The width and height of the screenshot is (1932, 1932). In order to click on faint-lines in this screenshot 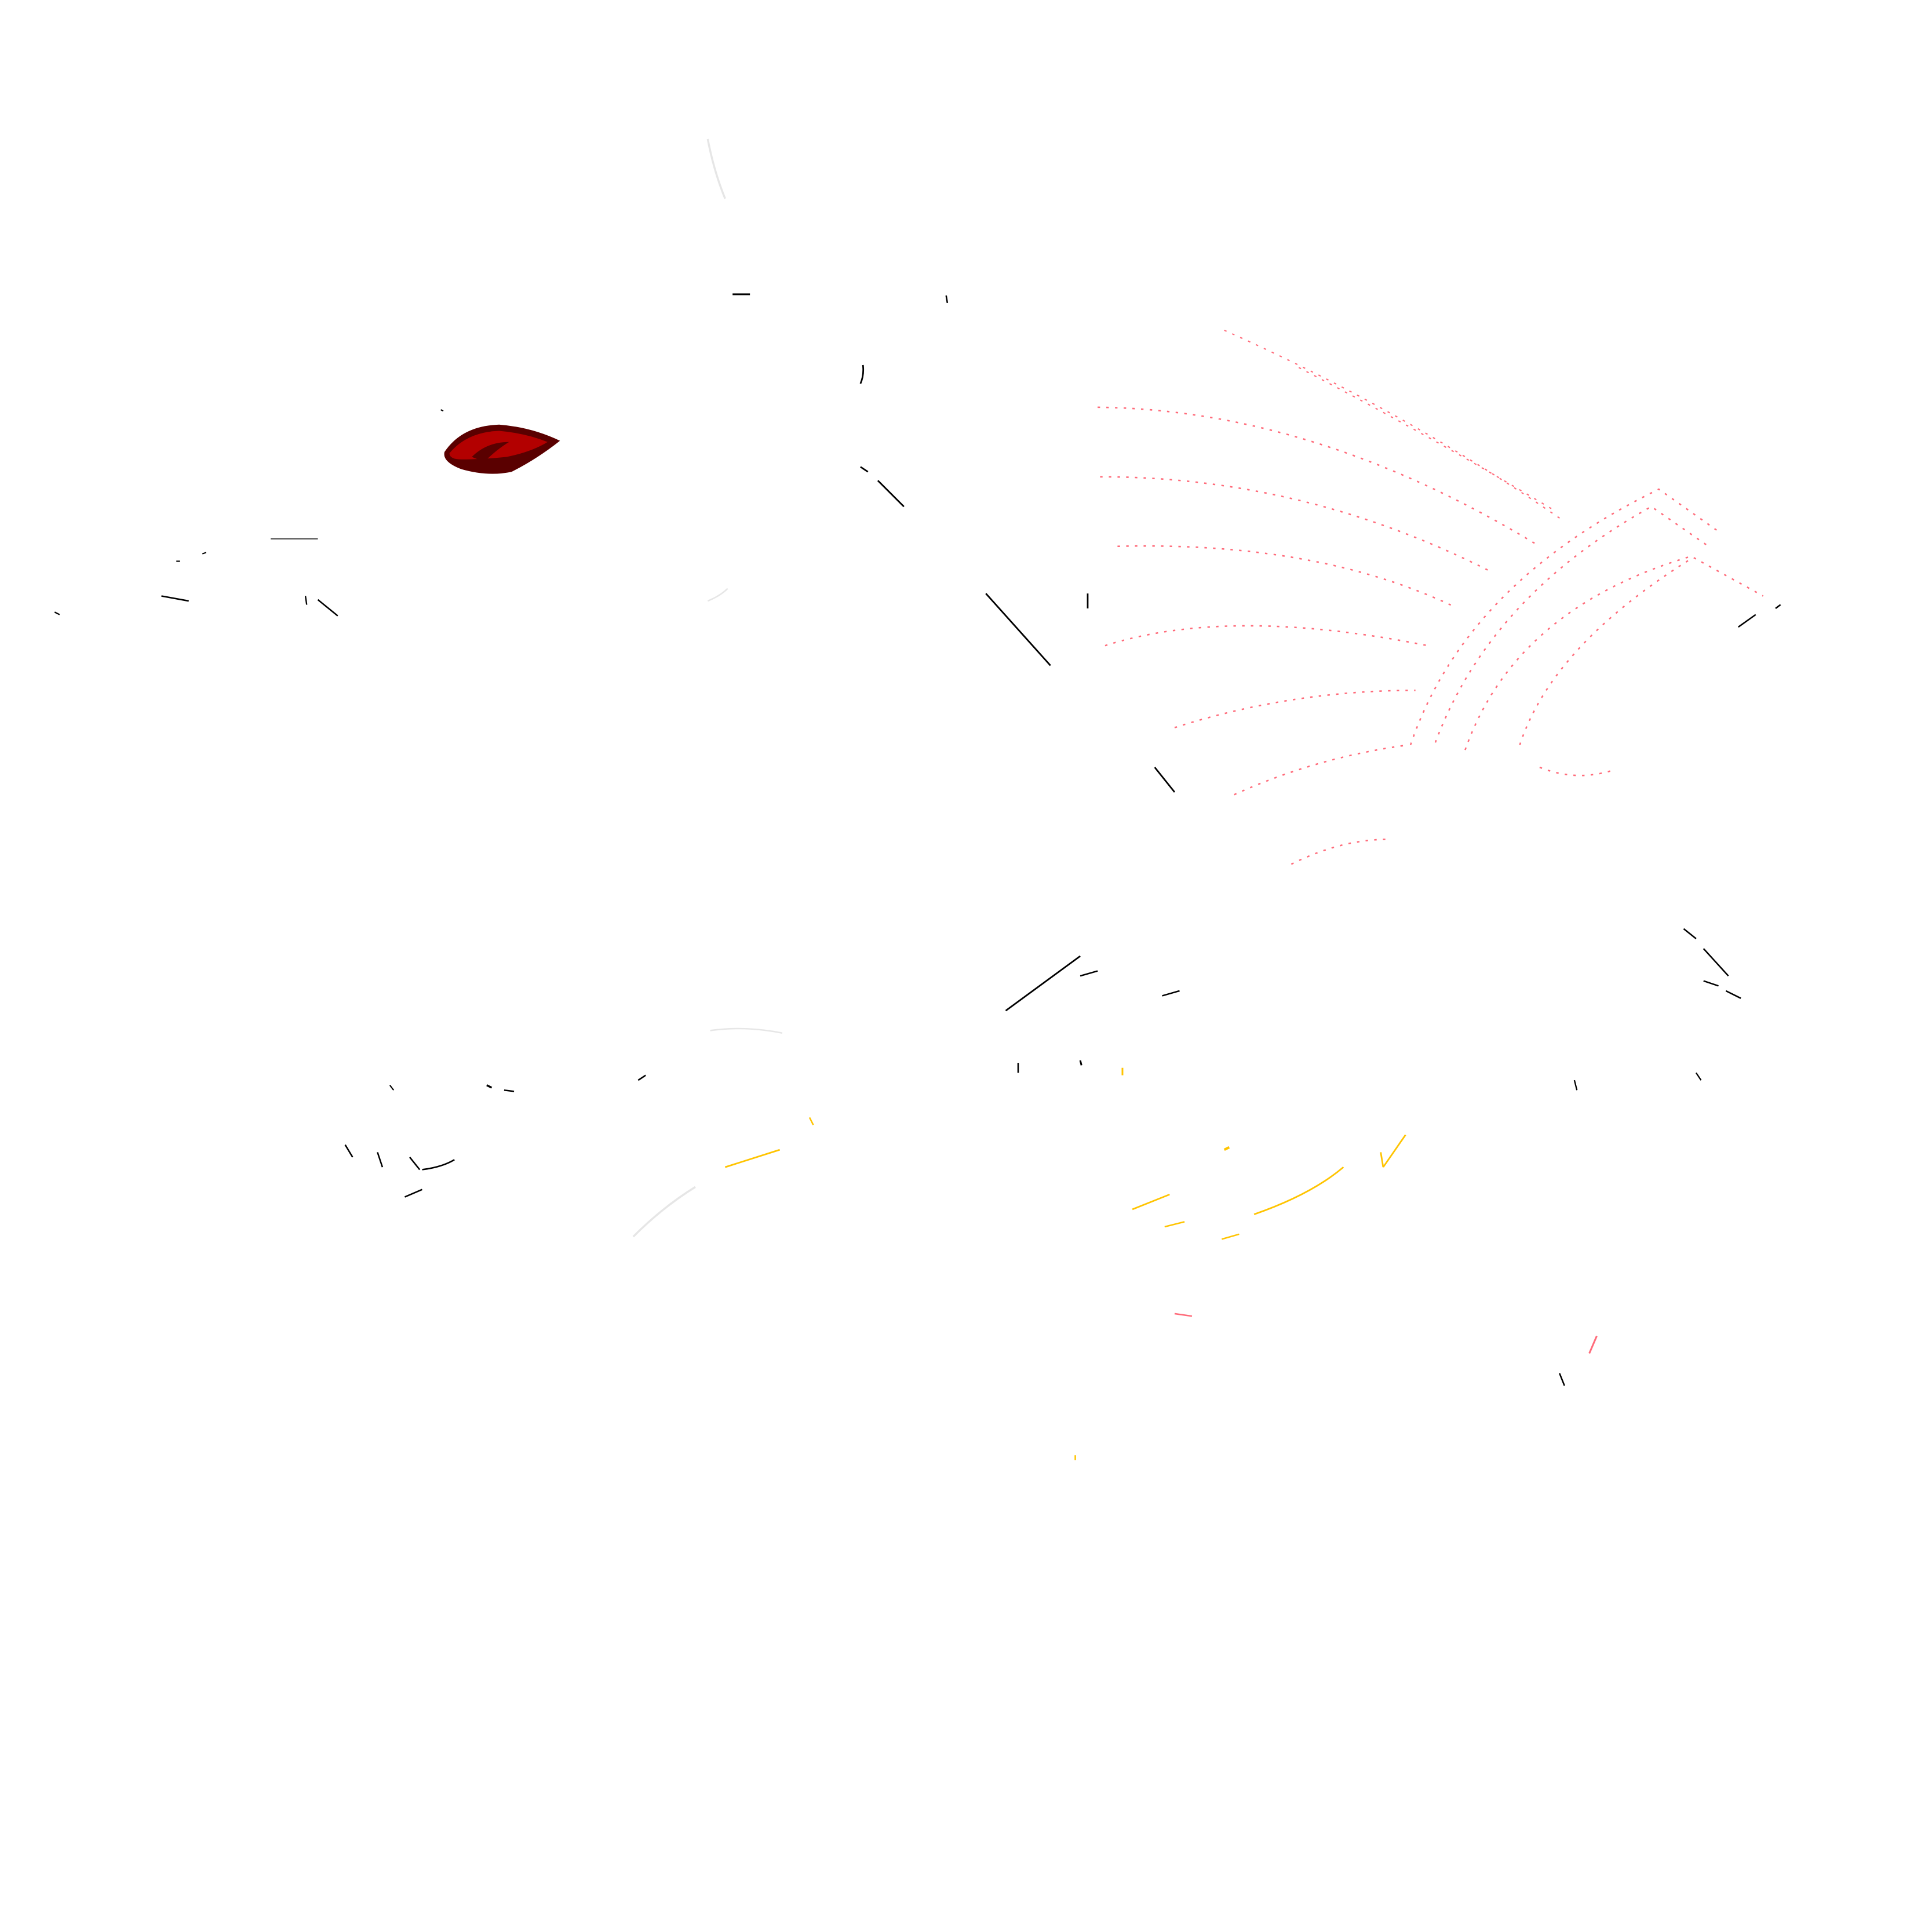, I will do `click(707, 913)`.